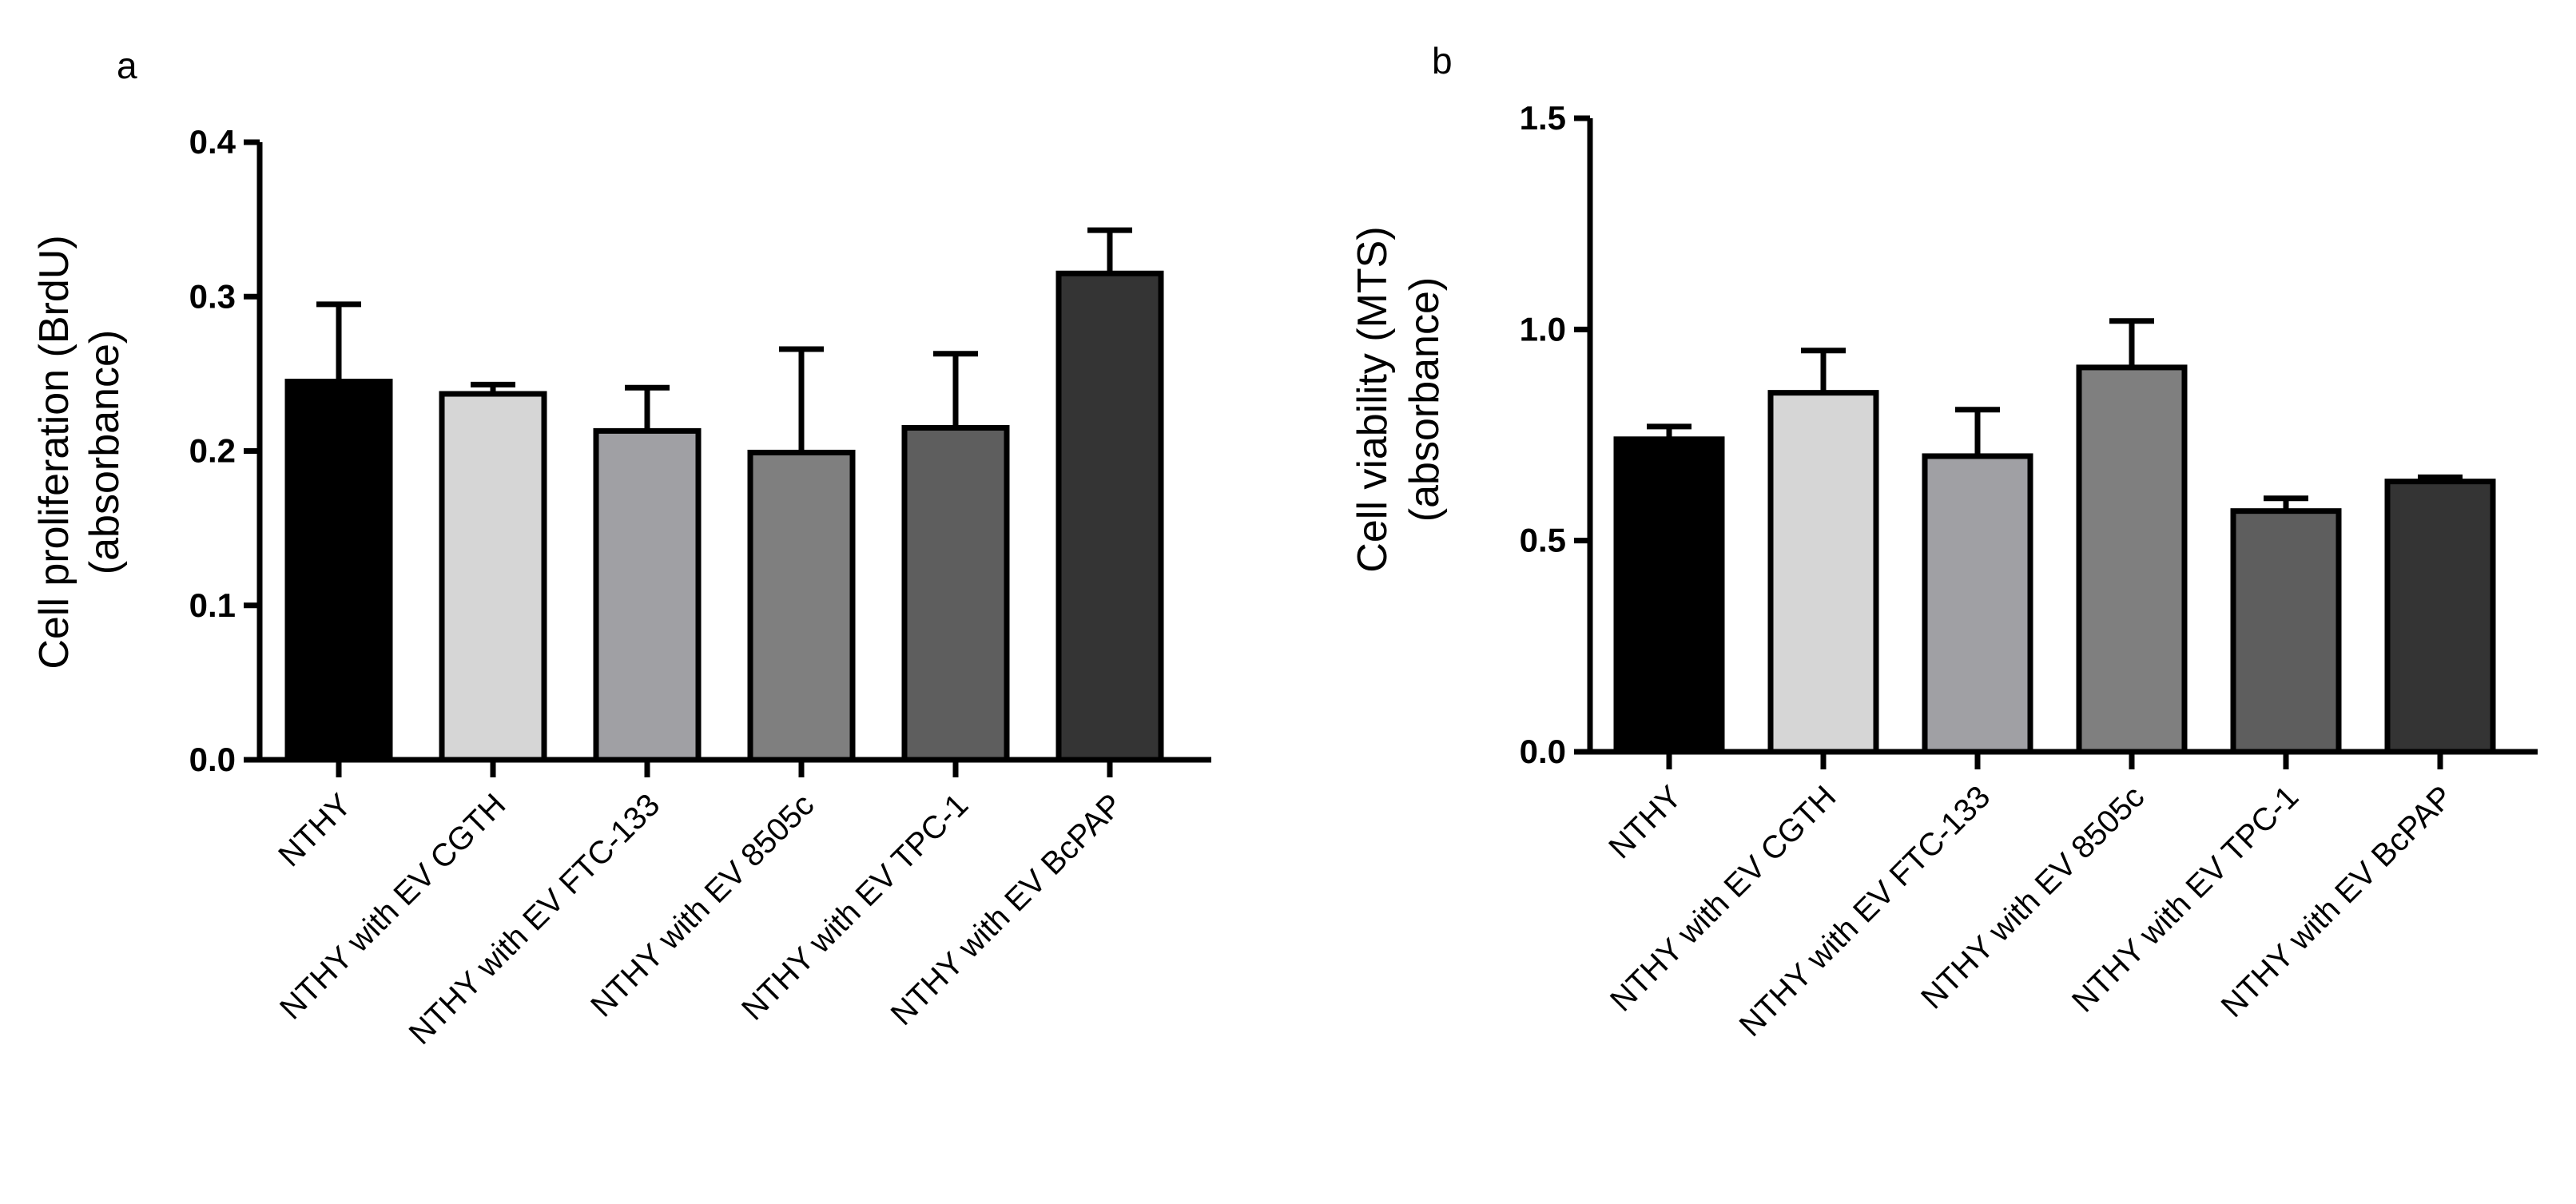  Describe the element at coordinates (1373, 399) in the screenshot. I see `panel-b-ylabel-line1: Cell viability (MTS)` at that location.